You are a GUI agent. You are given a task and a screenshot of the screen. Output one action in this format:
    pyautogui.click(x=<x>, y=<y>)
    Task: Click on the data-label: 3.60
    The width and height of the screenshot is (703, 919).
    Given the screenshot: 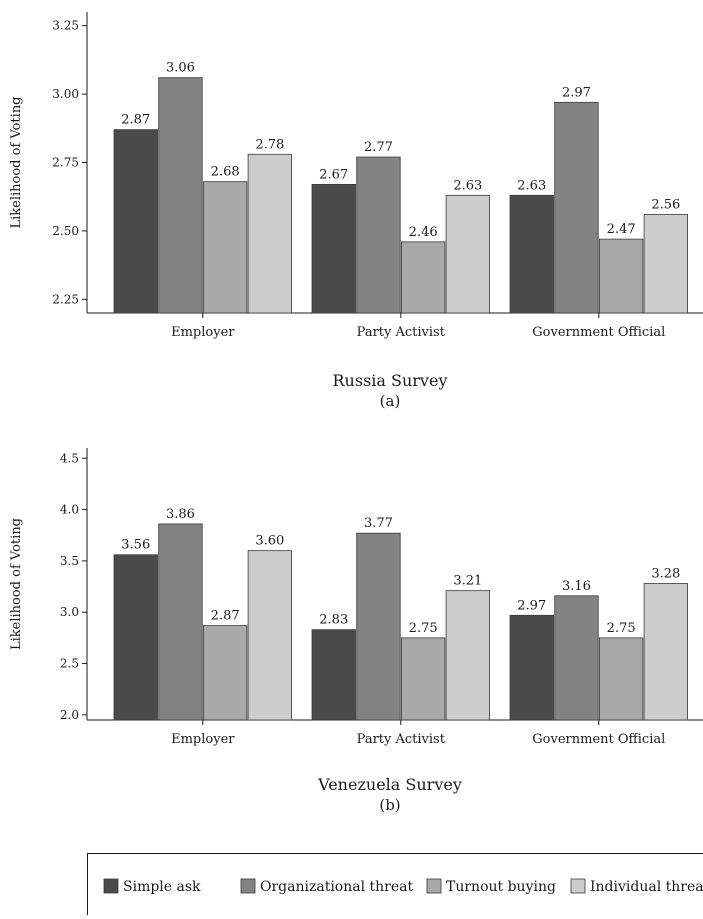 What is the action you would take?
    pyautogui.click(x=269, y=541)
    